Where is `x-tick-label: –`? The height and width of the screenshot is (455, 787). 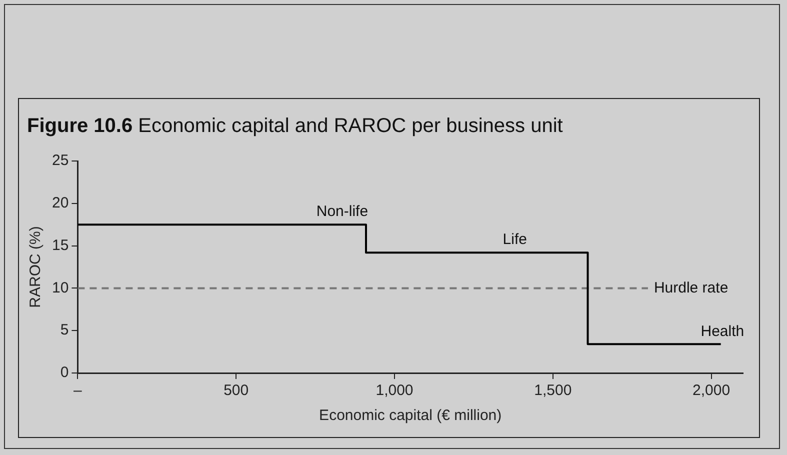
x-tick-label: – is located at coordinates (78, 391).